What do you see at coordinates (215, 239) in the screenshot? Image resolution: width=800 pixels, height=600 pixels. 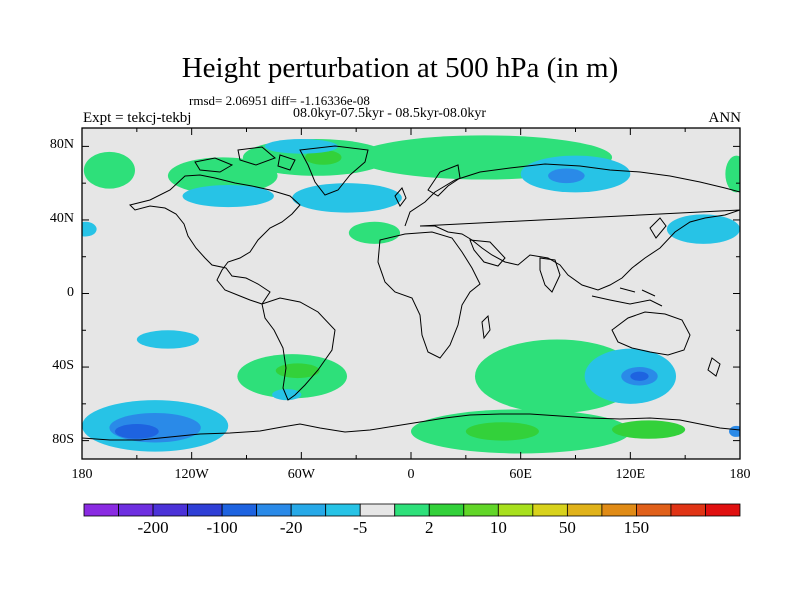 I see `coastline-north-america` at bounding box center [215, 239].